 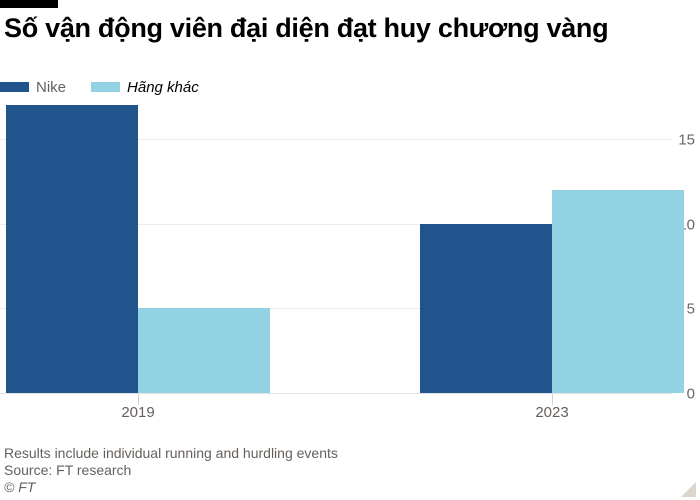 I want to click on legend-label: Nike, so click(x=51, y=87).